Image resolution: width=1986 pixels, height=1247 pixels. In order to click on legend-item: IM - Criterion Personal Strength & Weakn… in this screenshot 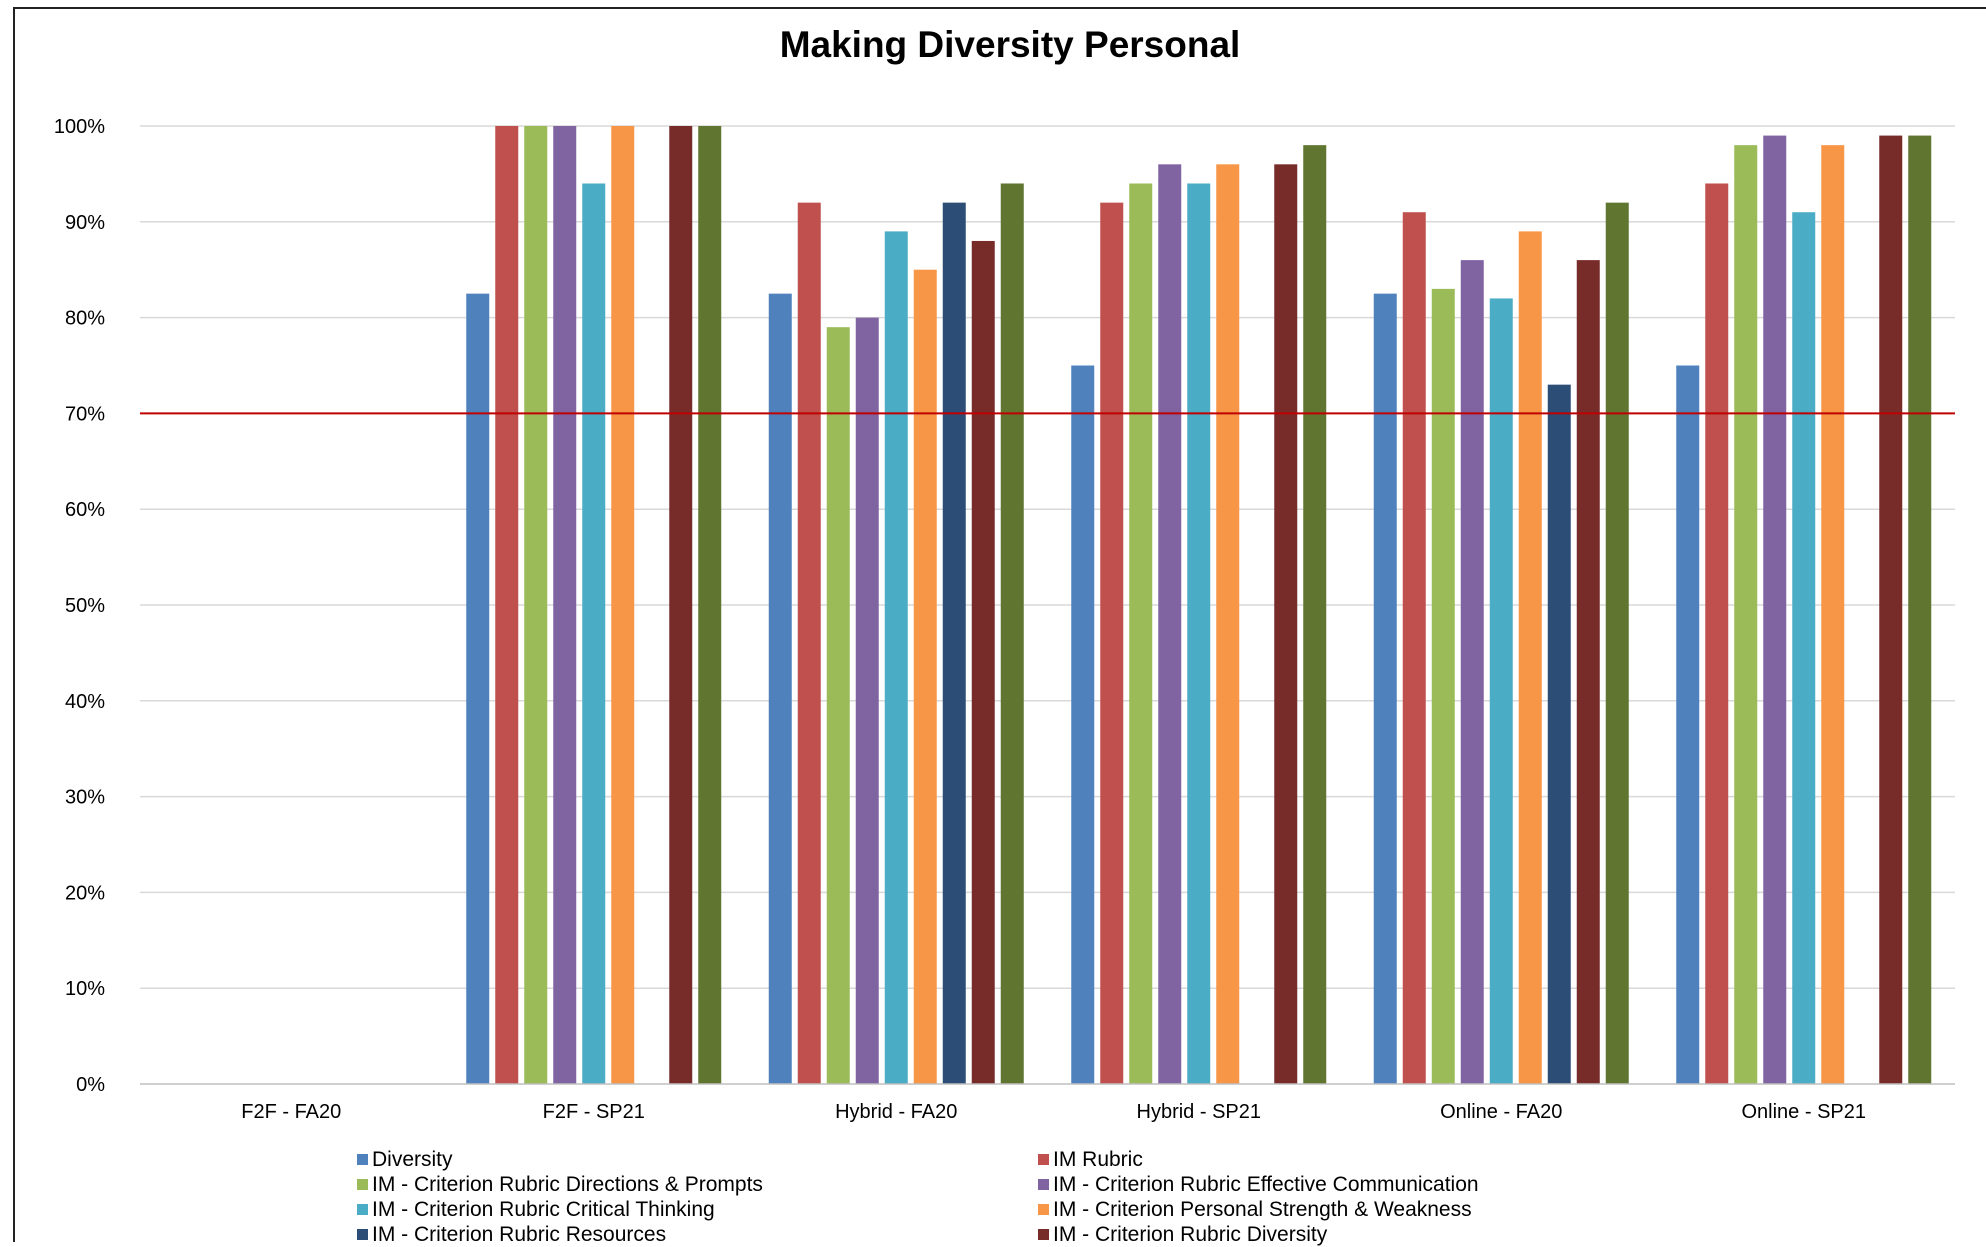, I will do `click(1255, 1209)`.